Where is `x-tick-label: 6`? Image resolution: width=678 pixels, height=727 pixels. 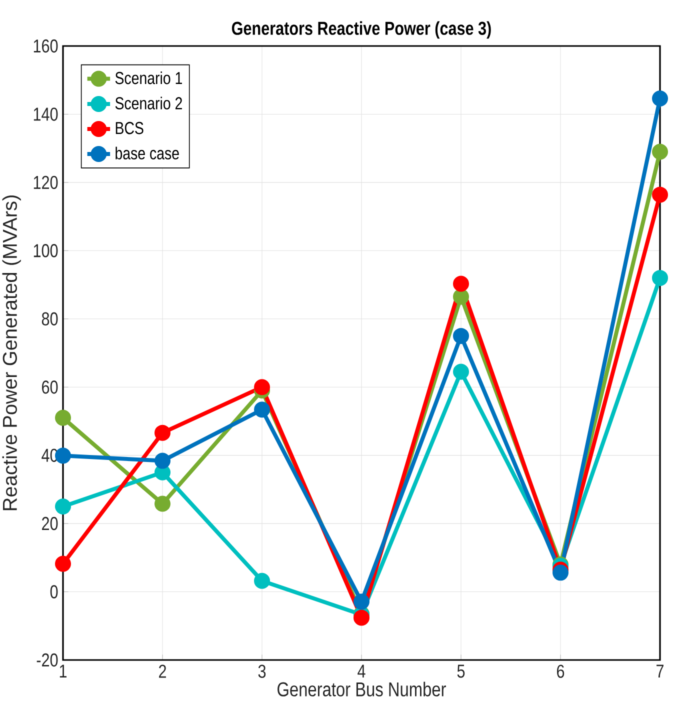
x-tick-label: 6 is located at coordinates (560, 671).